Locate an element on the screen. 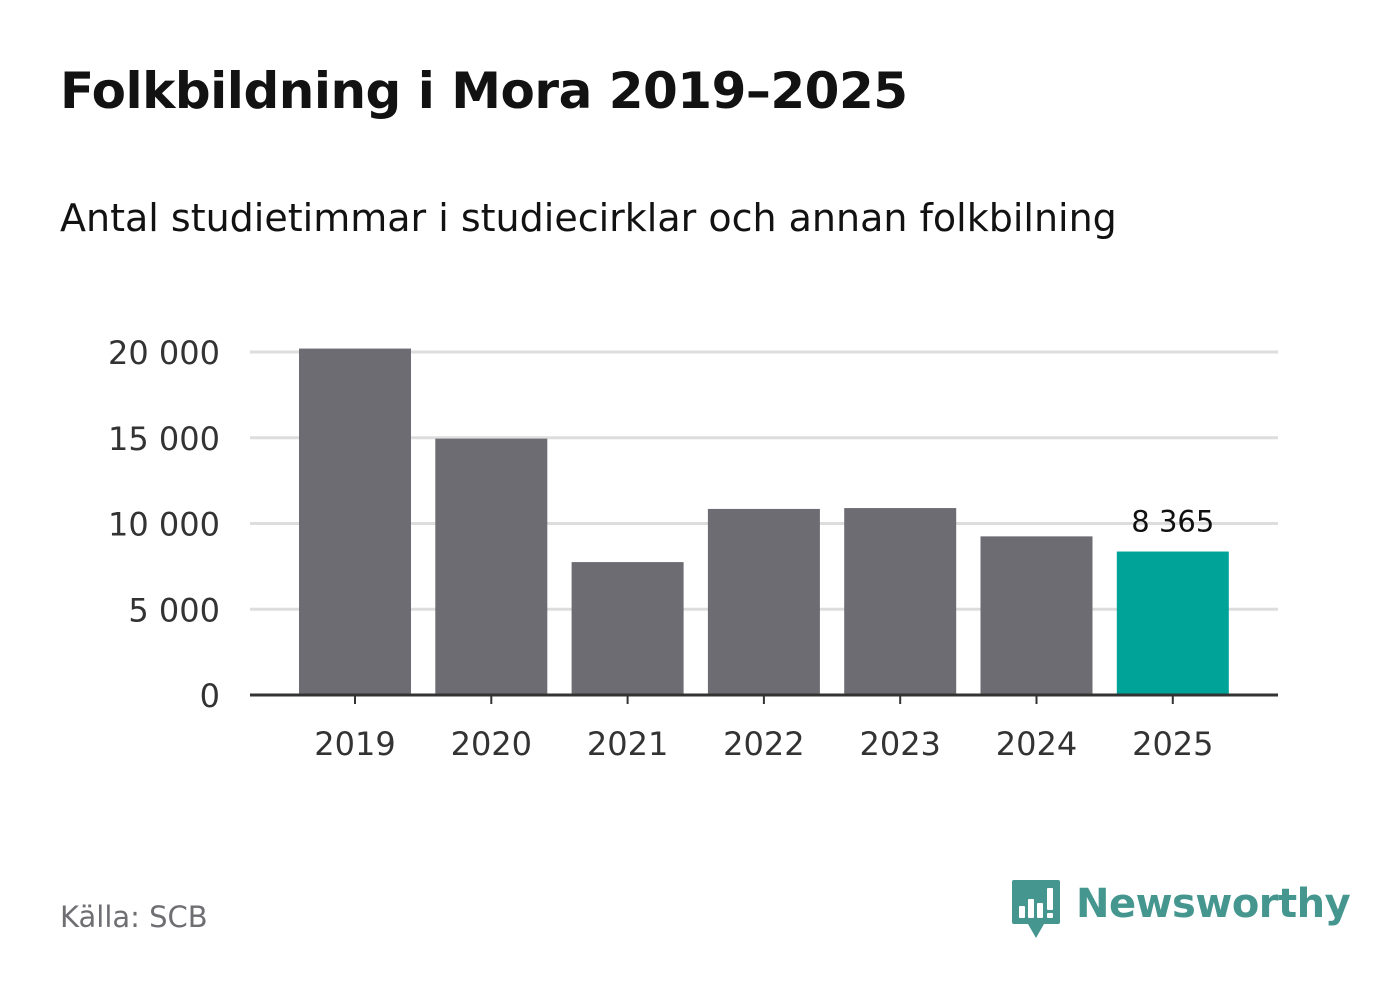  y-tick-label: 5 000 is located at coordinates (174, 610).